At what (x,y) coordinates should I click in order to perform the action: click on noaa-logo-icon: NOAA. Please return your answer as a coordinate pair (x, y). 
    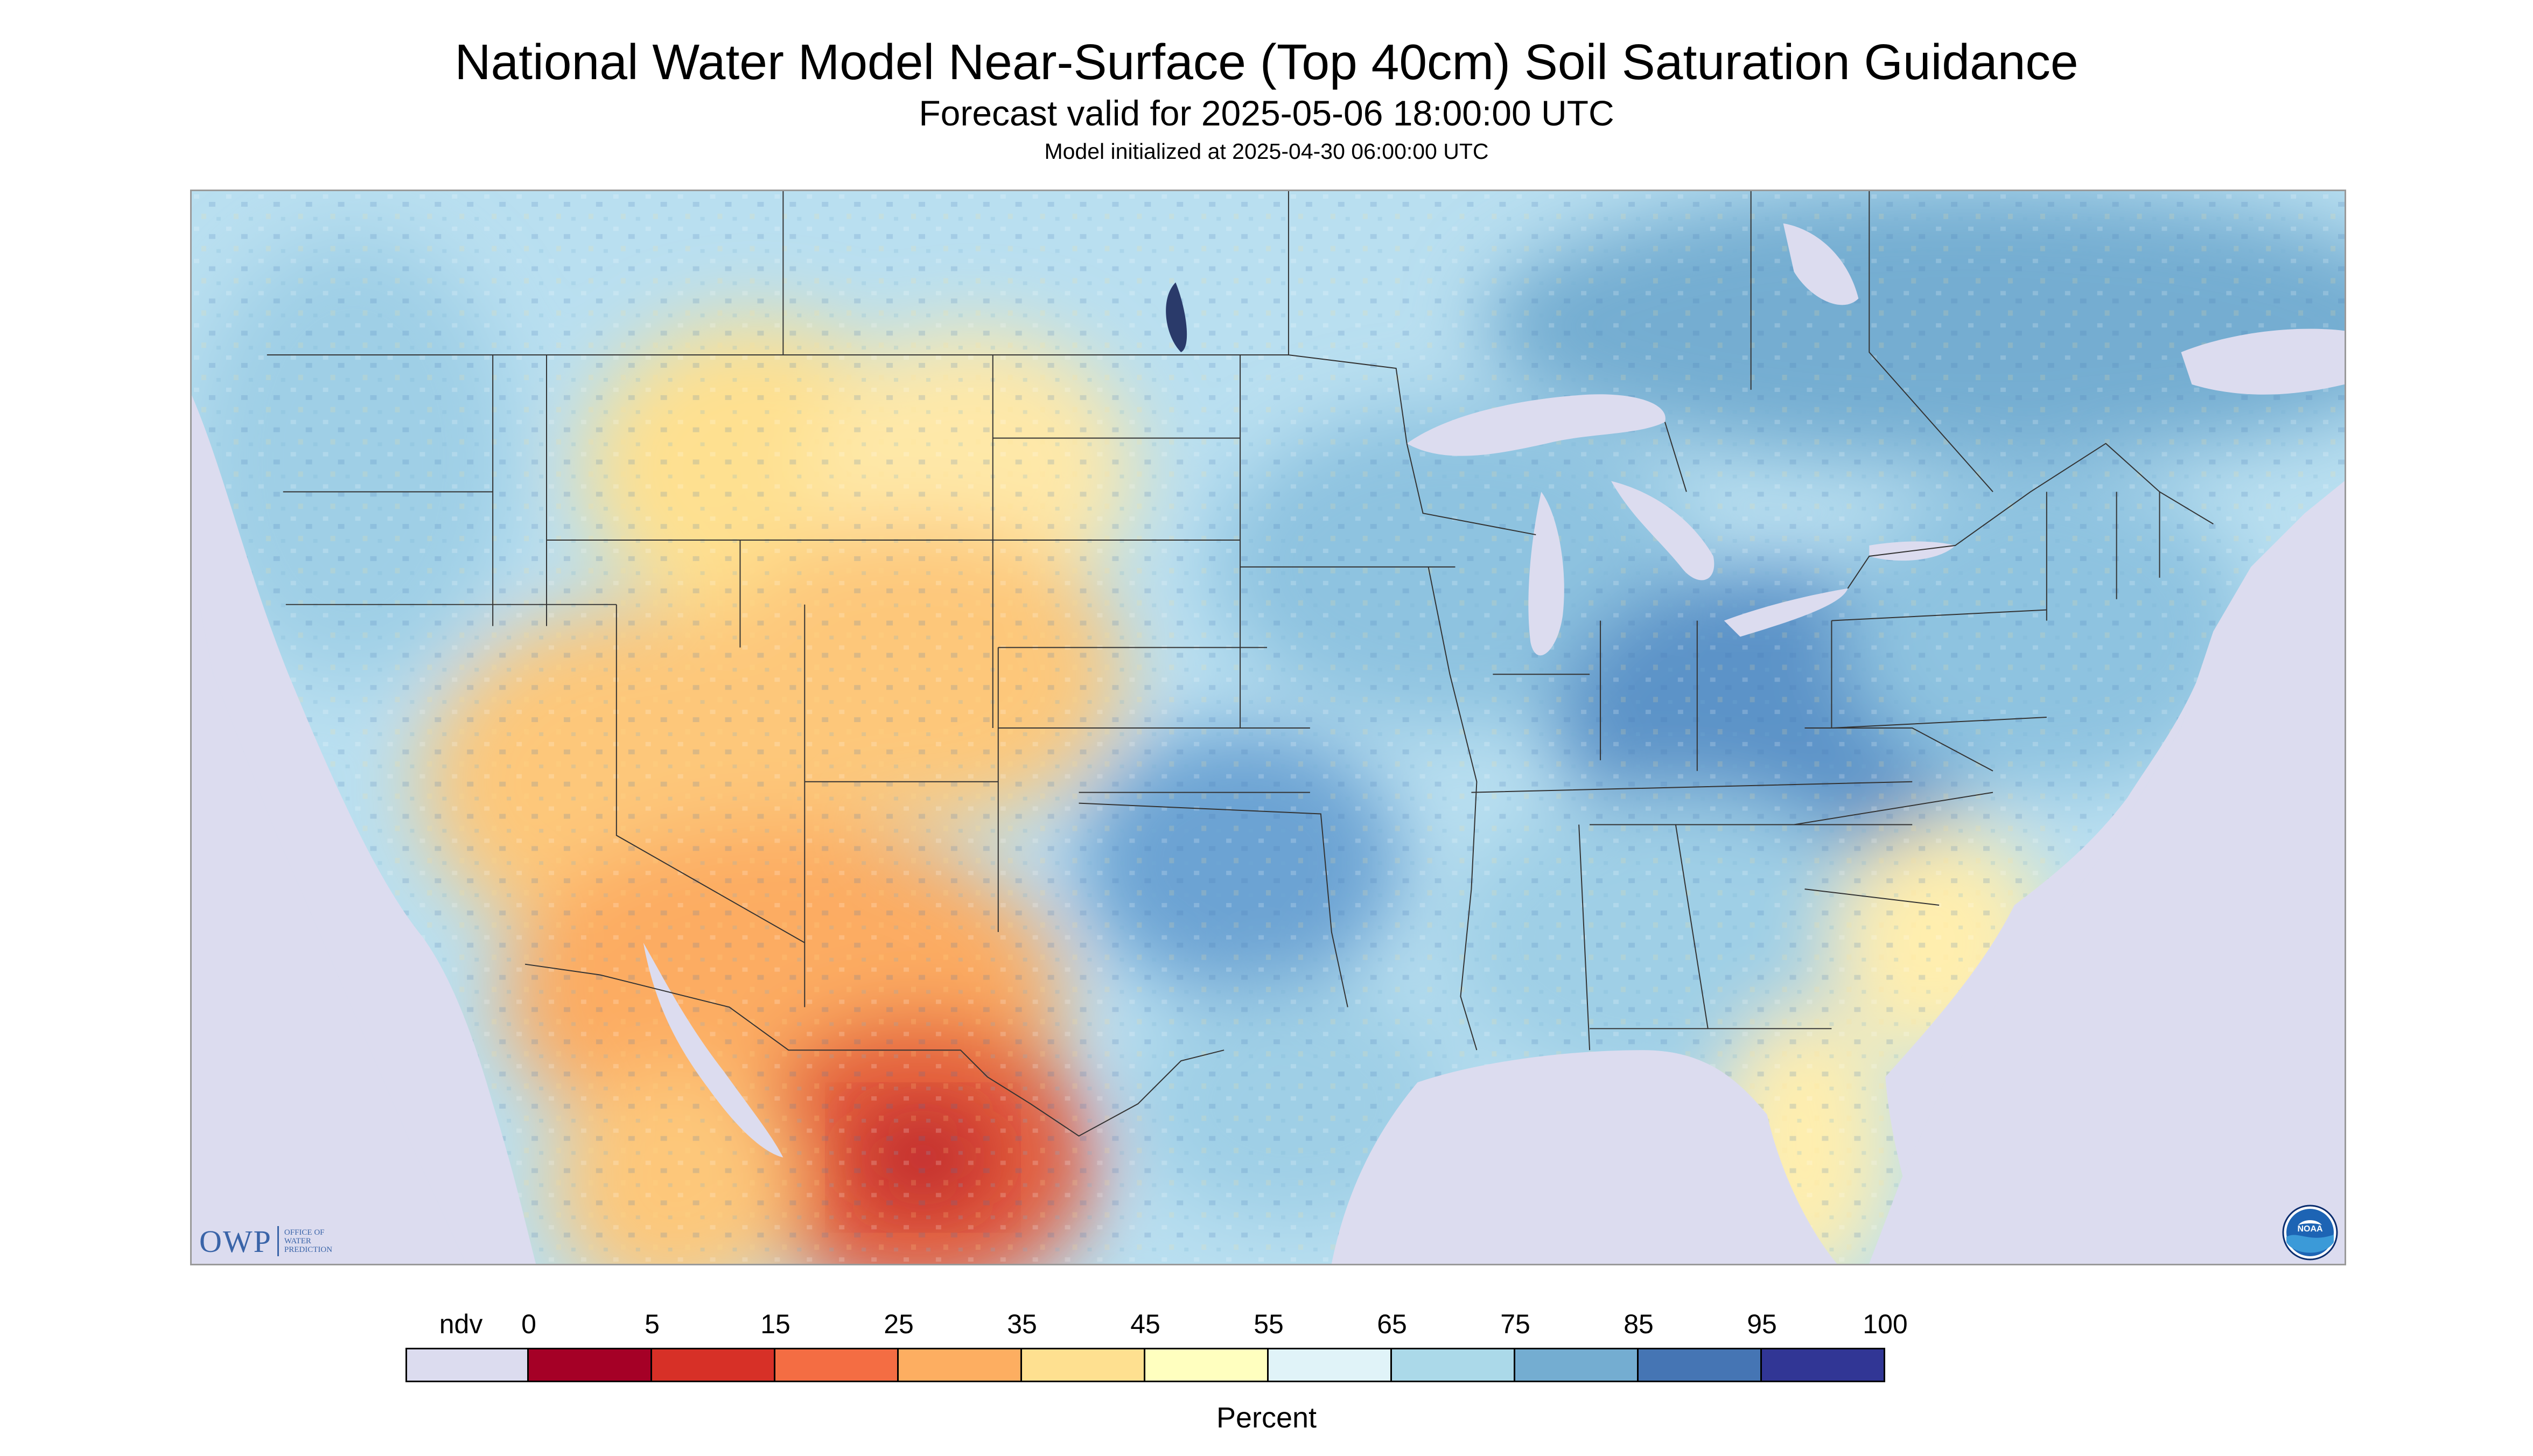
    Looking at the image, I should click on (2310, 1233).